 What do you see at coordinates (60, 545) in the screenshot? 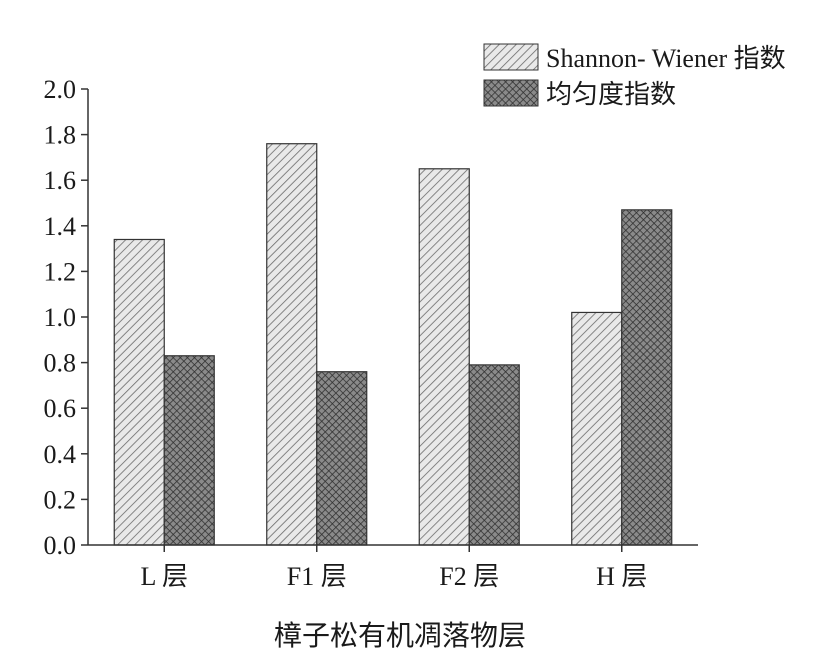
I see `y-tick-label: 0.0` at bounding box center [60, 545].